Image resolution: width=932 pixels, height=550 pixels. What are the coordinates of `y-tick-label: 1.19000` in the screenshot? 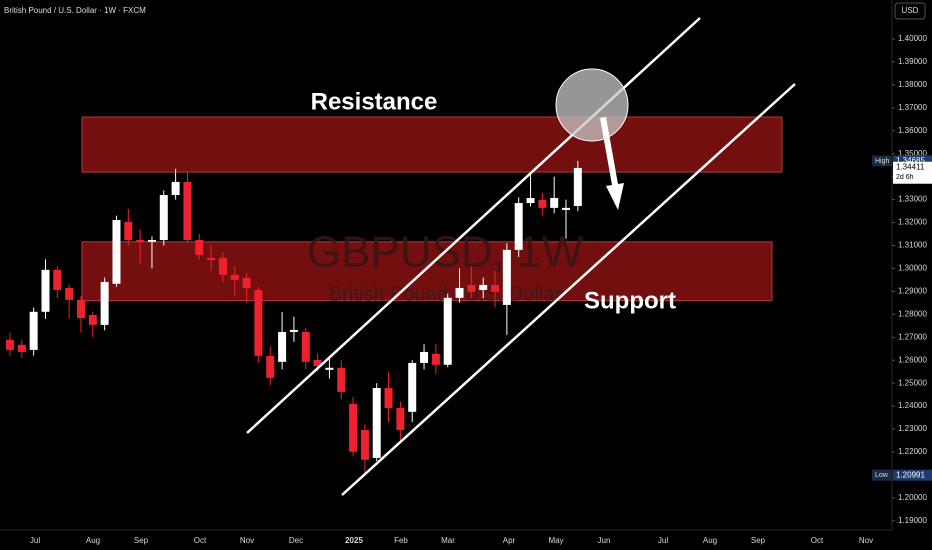 It's located at (912, 520).